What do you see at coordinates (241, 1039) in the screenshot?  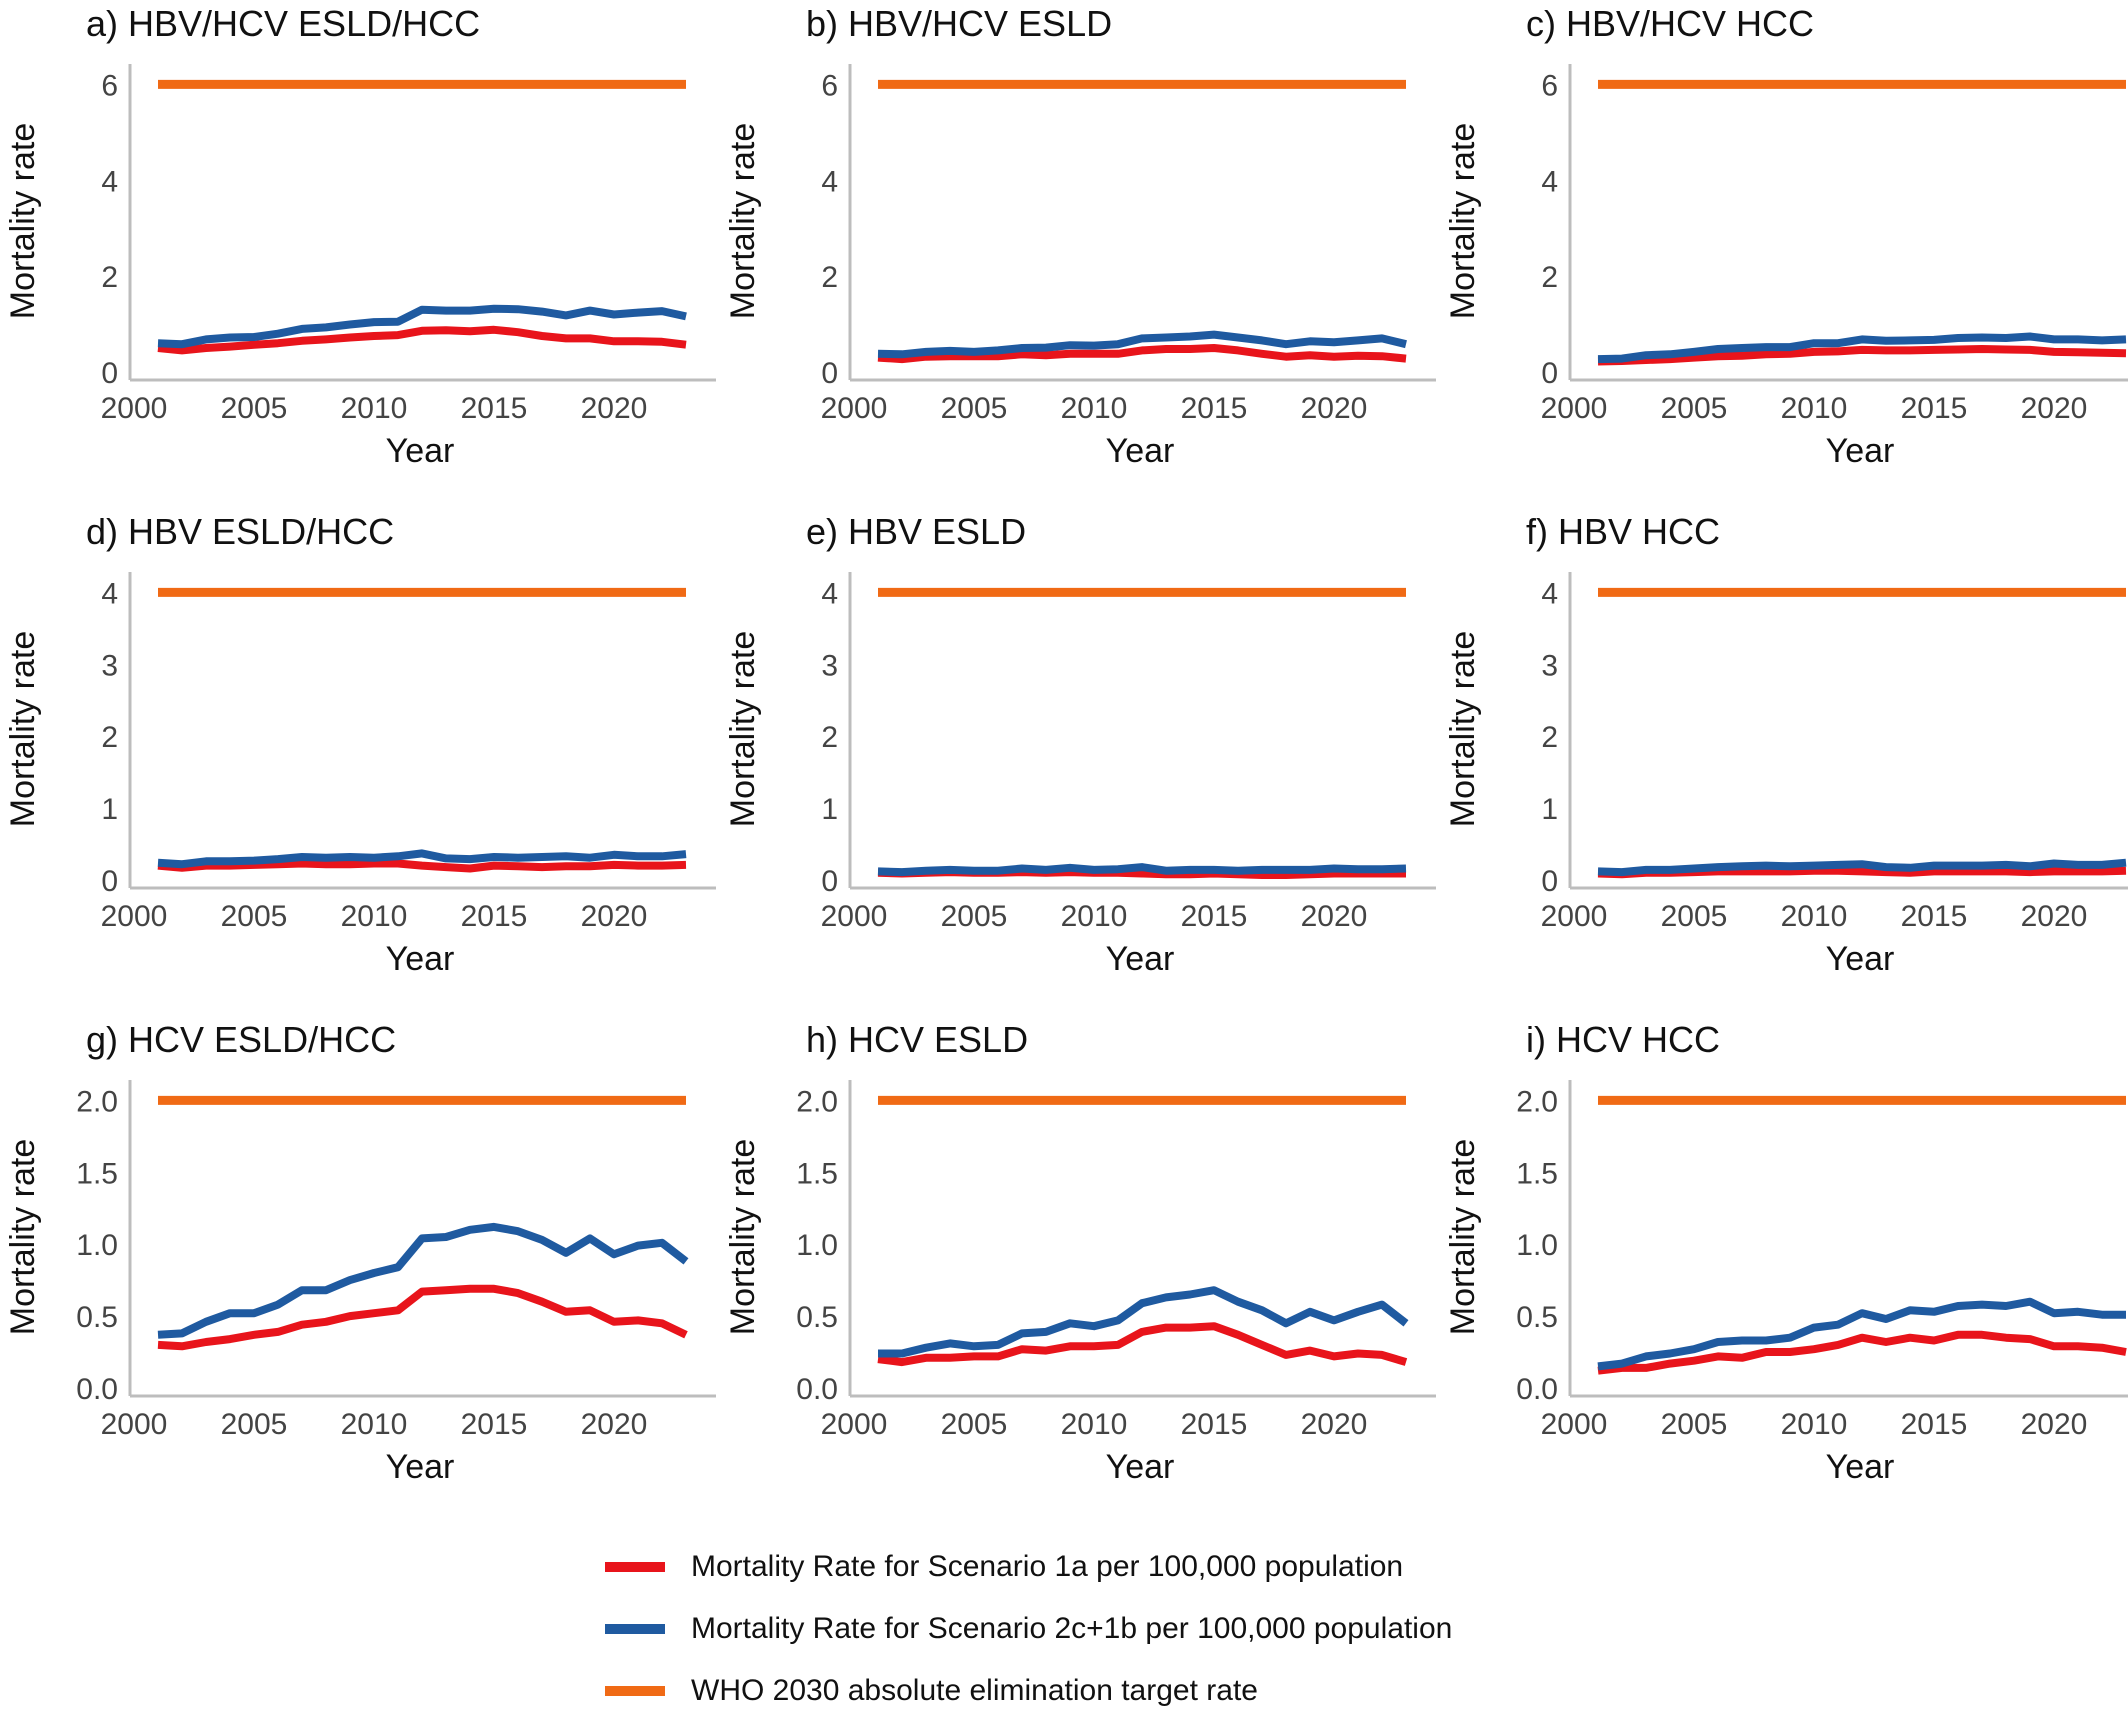 I see `panel-title: g) HCV ESLD/HCC` at bounding box center [241, 1039].